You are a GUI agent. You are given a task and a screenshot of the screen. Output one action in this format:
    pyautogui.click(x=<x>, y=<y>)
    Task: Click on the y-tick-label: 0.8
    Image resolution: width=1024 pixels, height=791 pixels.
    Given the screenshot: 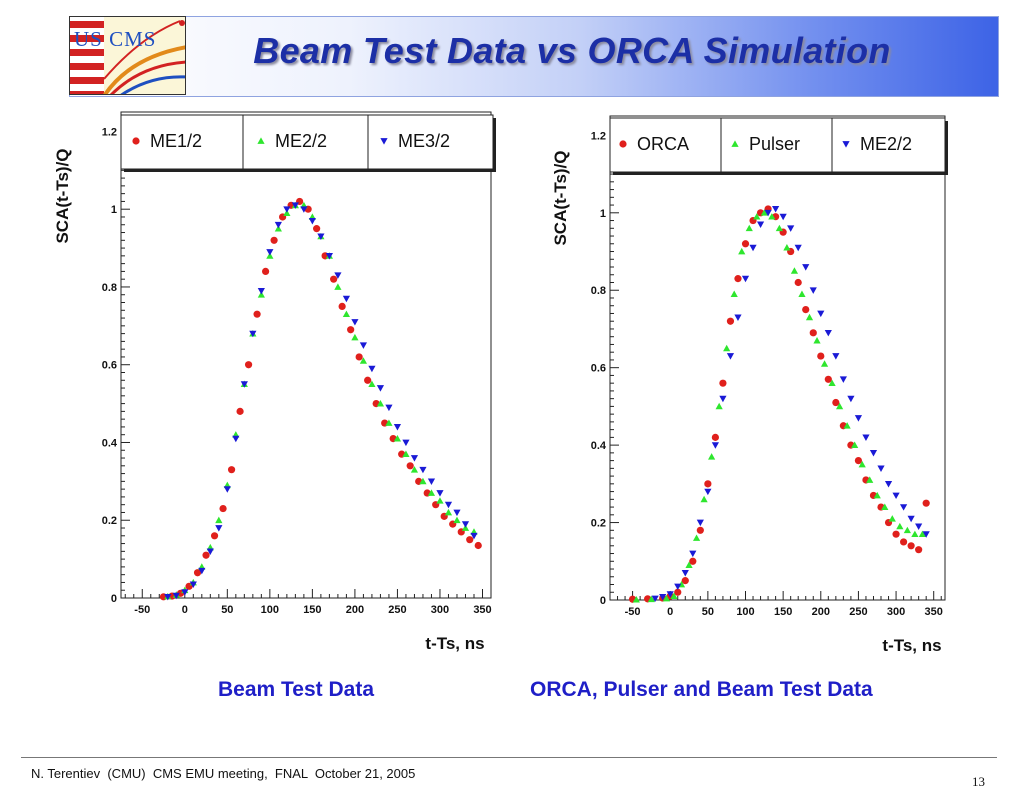 What is the action you would take?
    pyautogui.click(x=109, y=288)
    